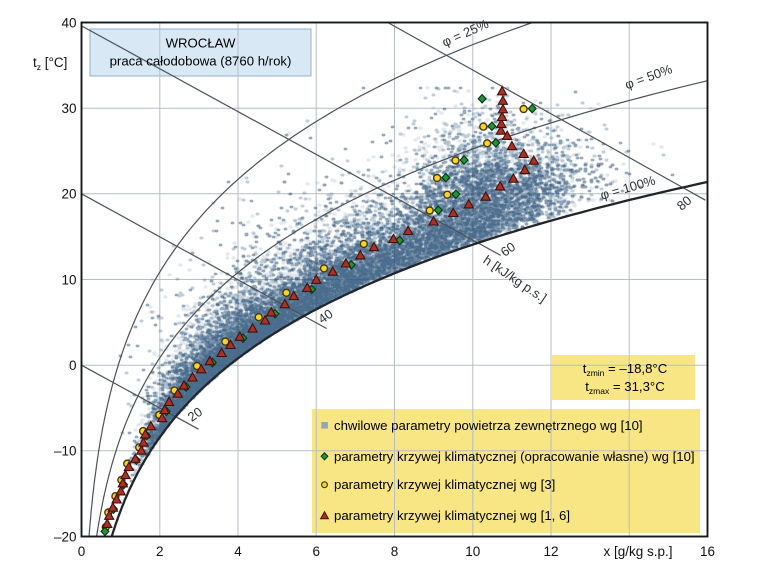  What do you see at coordinates (684, 203) in the screenshot?
I see `svg-text: 80` at bounding box center [684, 203].